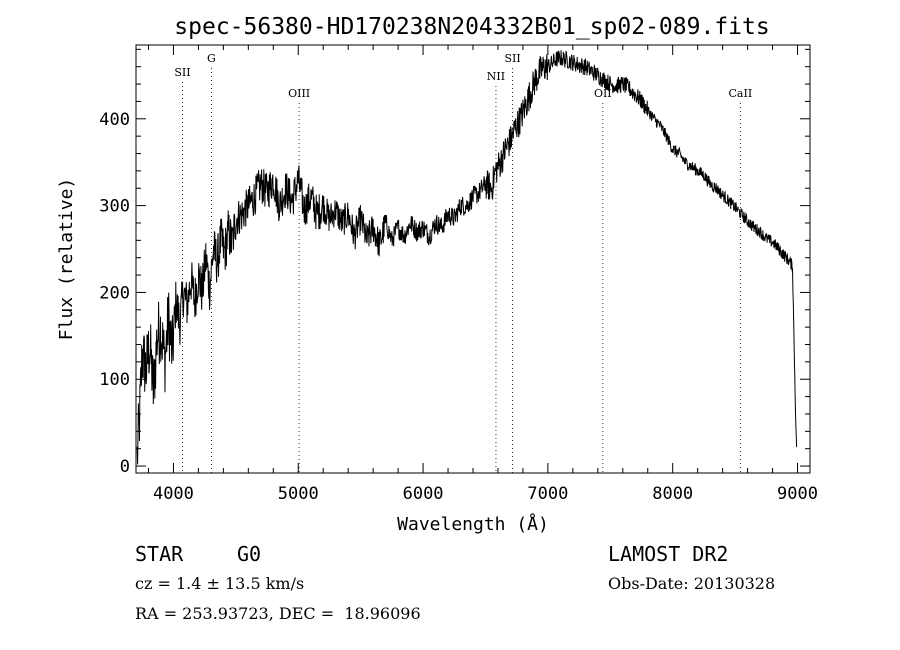 The image size is (900, 650). I want to click on x-tick-label: 4000, so click(173, 494).